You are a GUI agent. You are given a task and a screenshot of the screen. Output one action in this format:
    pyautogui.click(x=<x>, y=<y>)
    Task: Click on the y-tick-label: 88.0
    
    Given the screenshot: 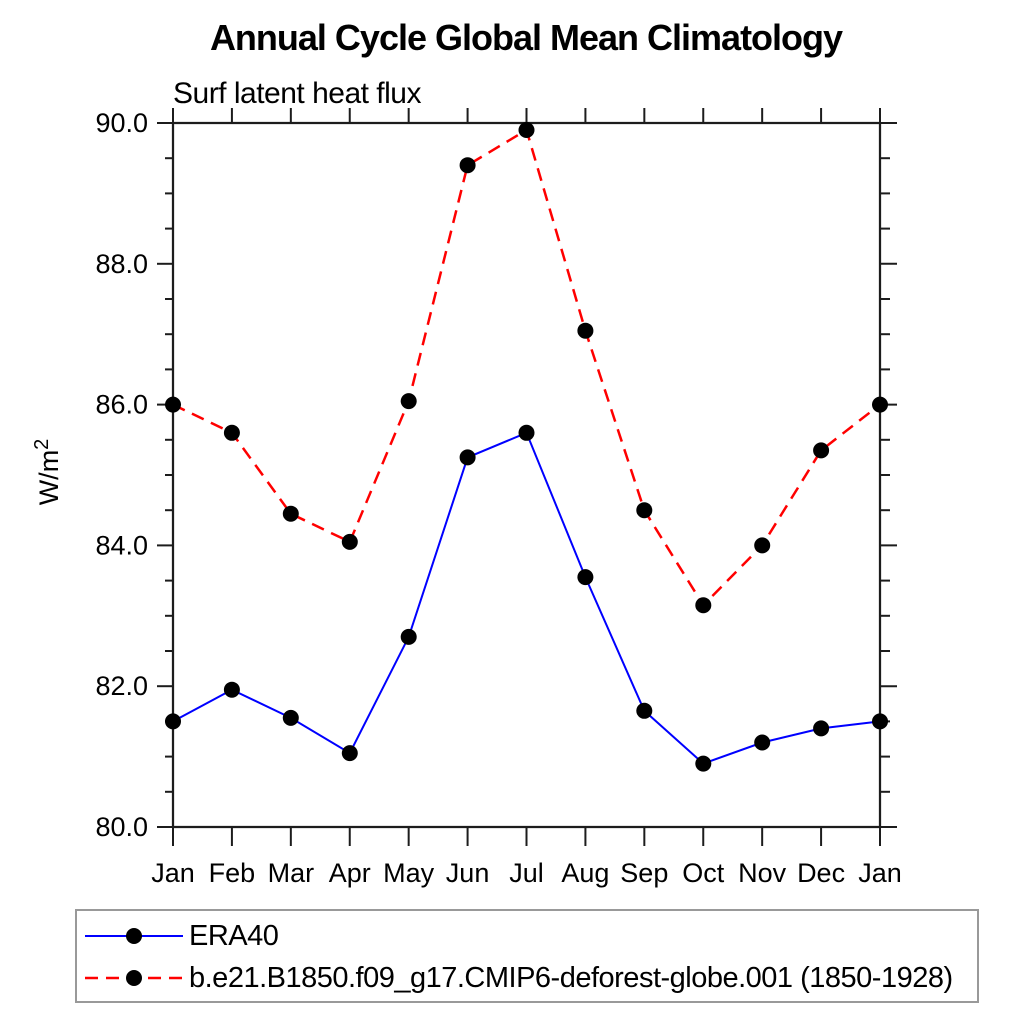 What is the action you would take?
    pyautogui.click(x=121, y=264)
    